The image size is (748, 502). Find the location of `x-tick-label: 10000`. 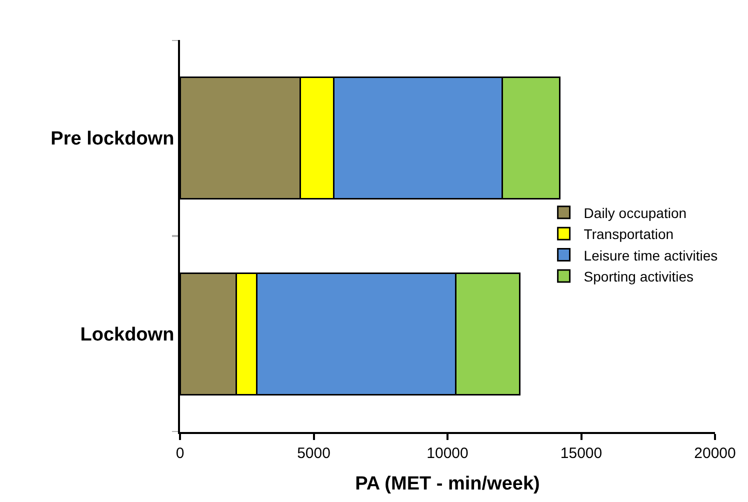

x-tick-label: 10000 is located at coordinates (447, 453).